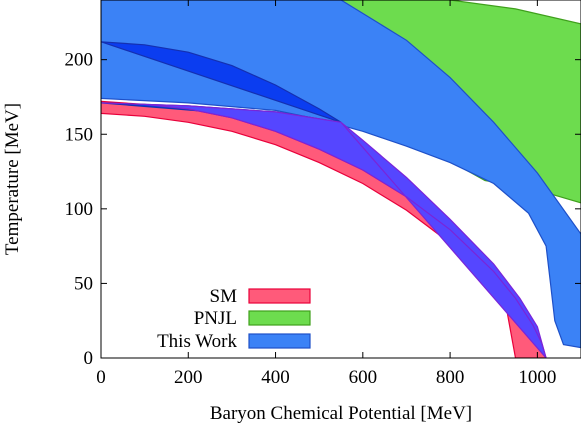 Image resolution: width=581 pixels, height=427 pixels. What do you see at coordinates (188, 377) in the screenshot?
I see `x-tick-label: 200` at bounding box center [188, 377].